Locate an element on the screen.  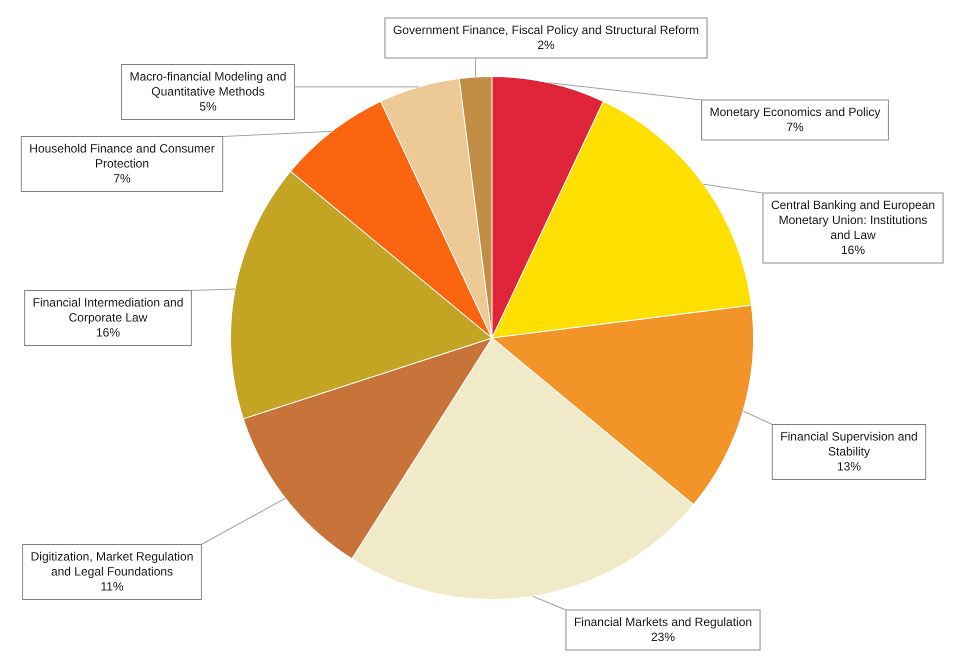
slice-label: Digitization, Market Regulation and Legal Foundations is located at coordinates (112, 563).